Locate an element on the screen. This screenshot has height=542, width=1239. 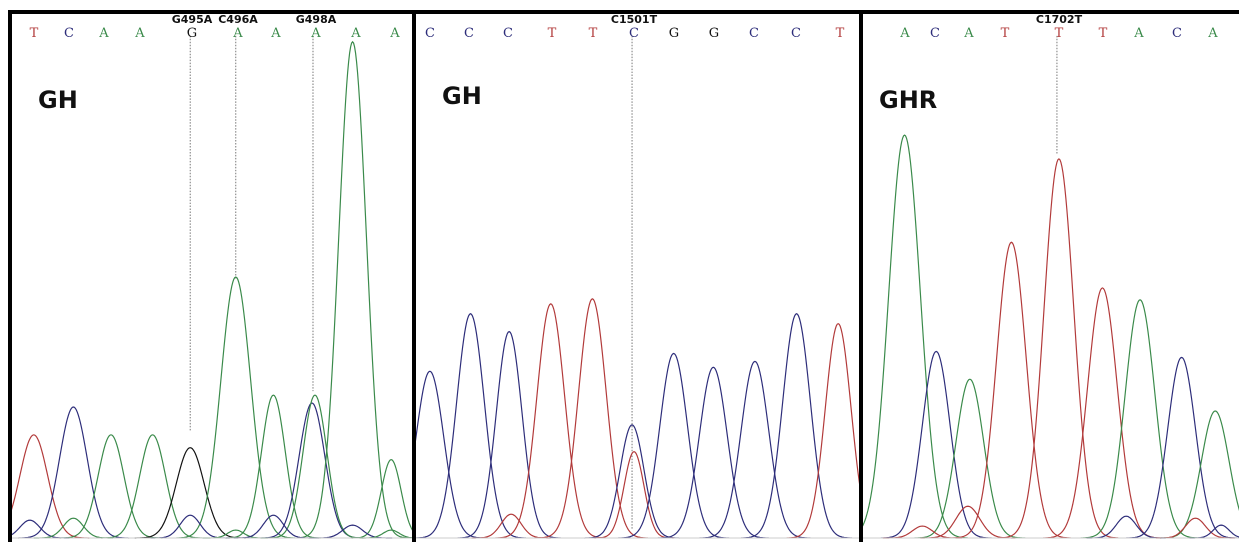
mutation-label: C496A is located at coordinates (238, 19).